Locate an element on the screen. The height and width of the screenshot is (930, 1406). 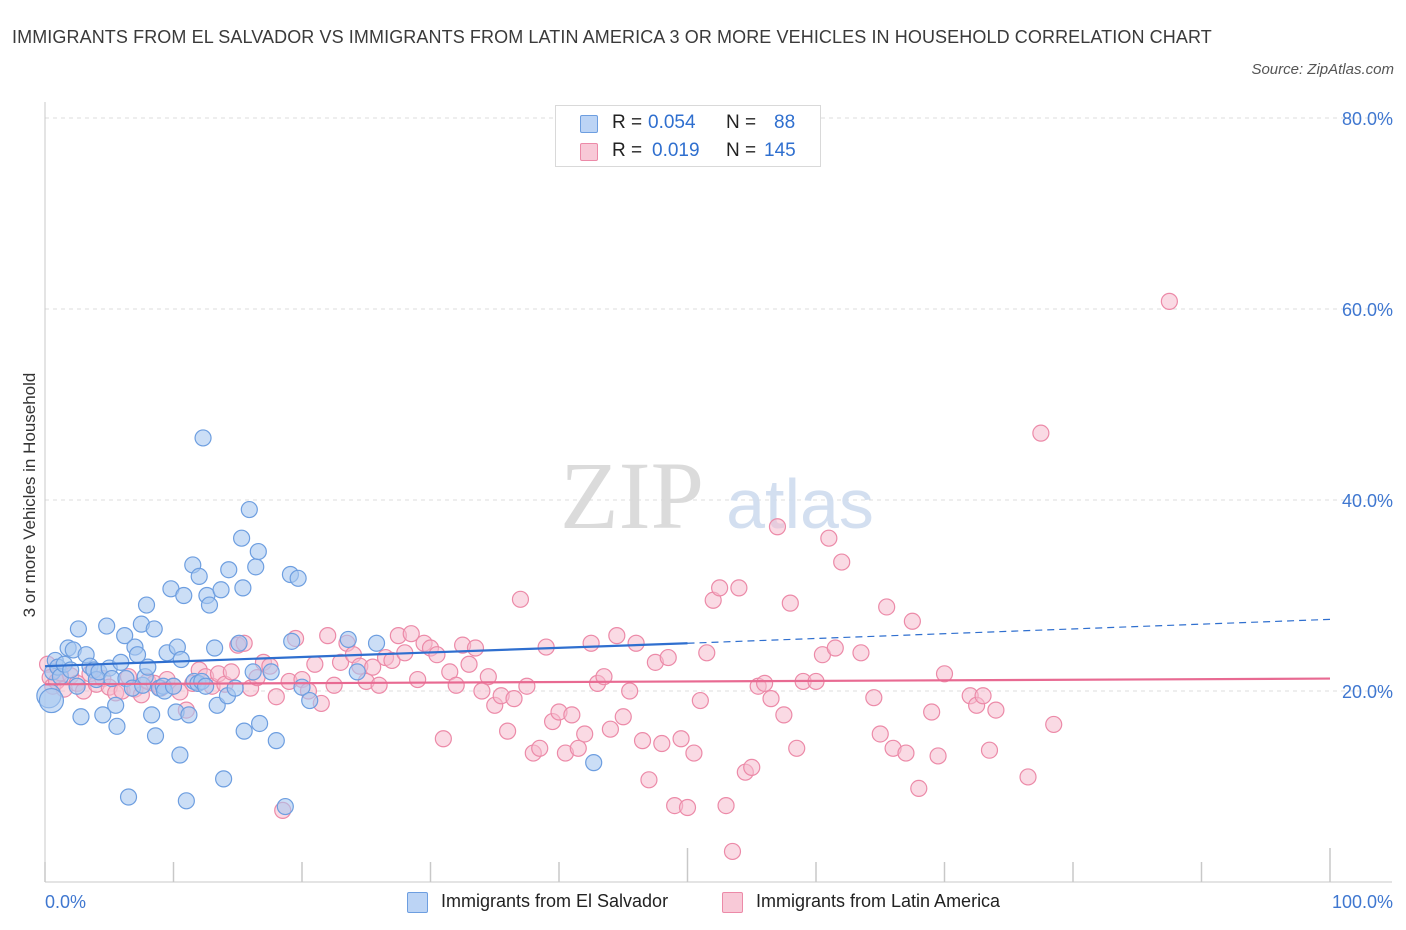
trend-line-latin-america is located at coordinates (687, 681).